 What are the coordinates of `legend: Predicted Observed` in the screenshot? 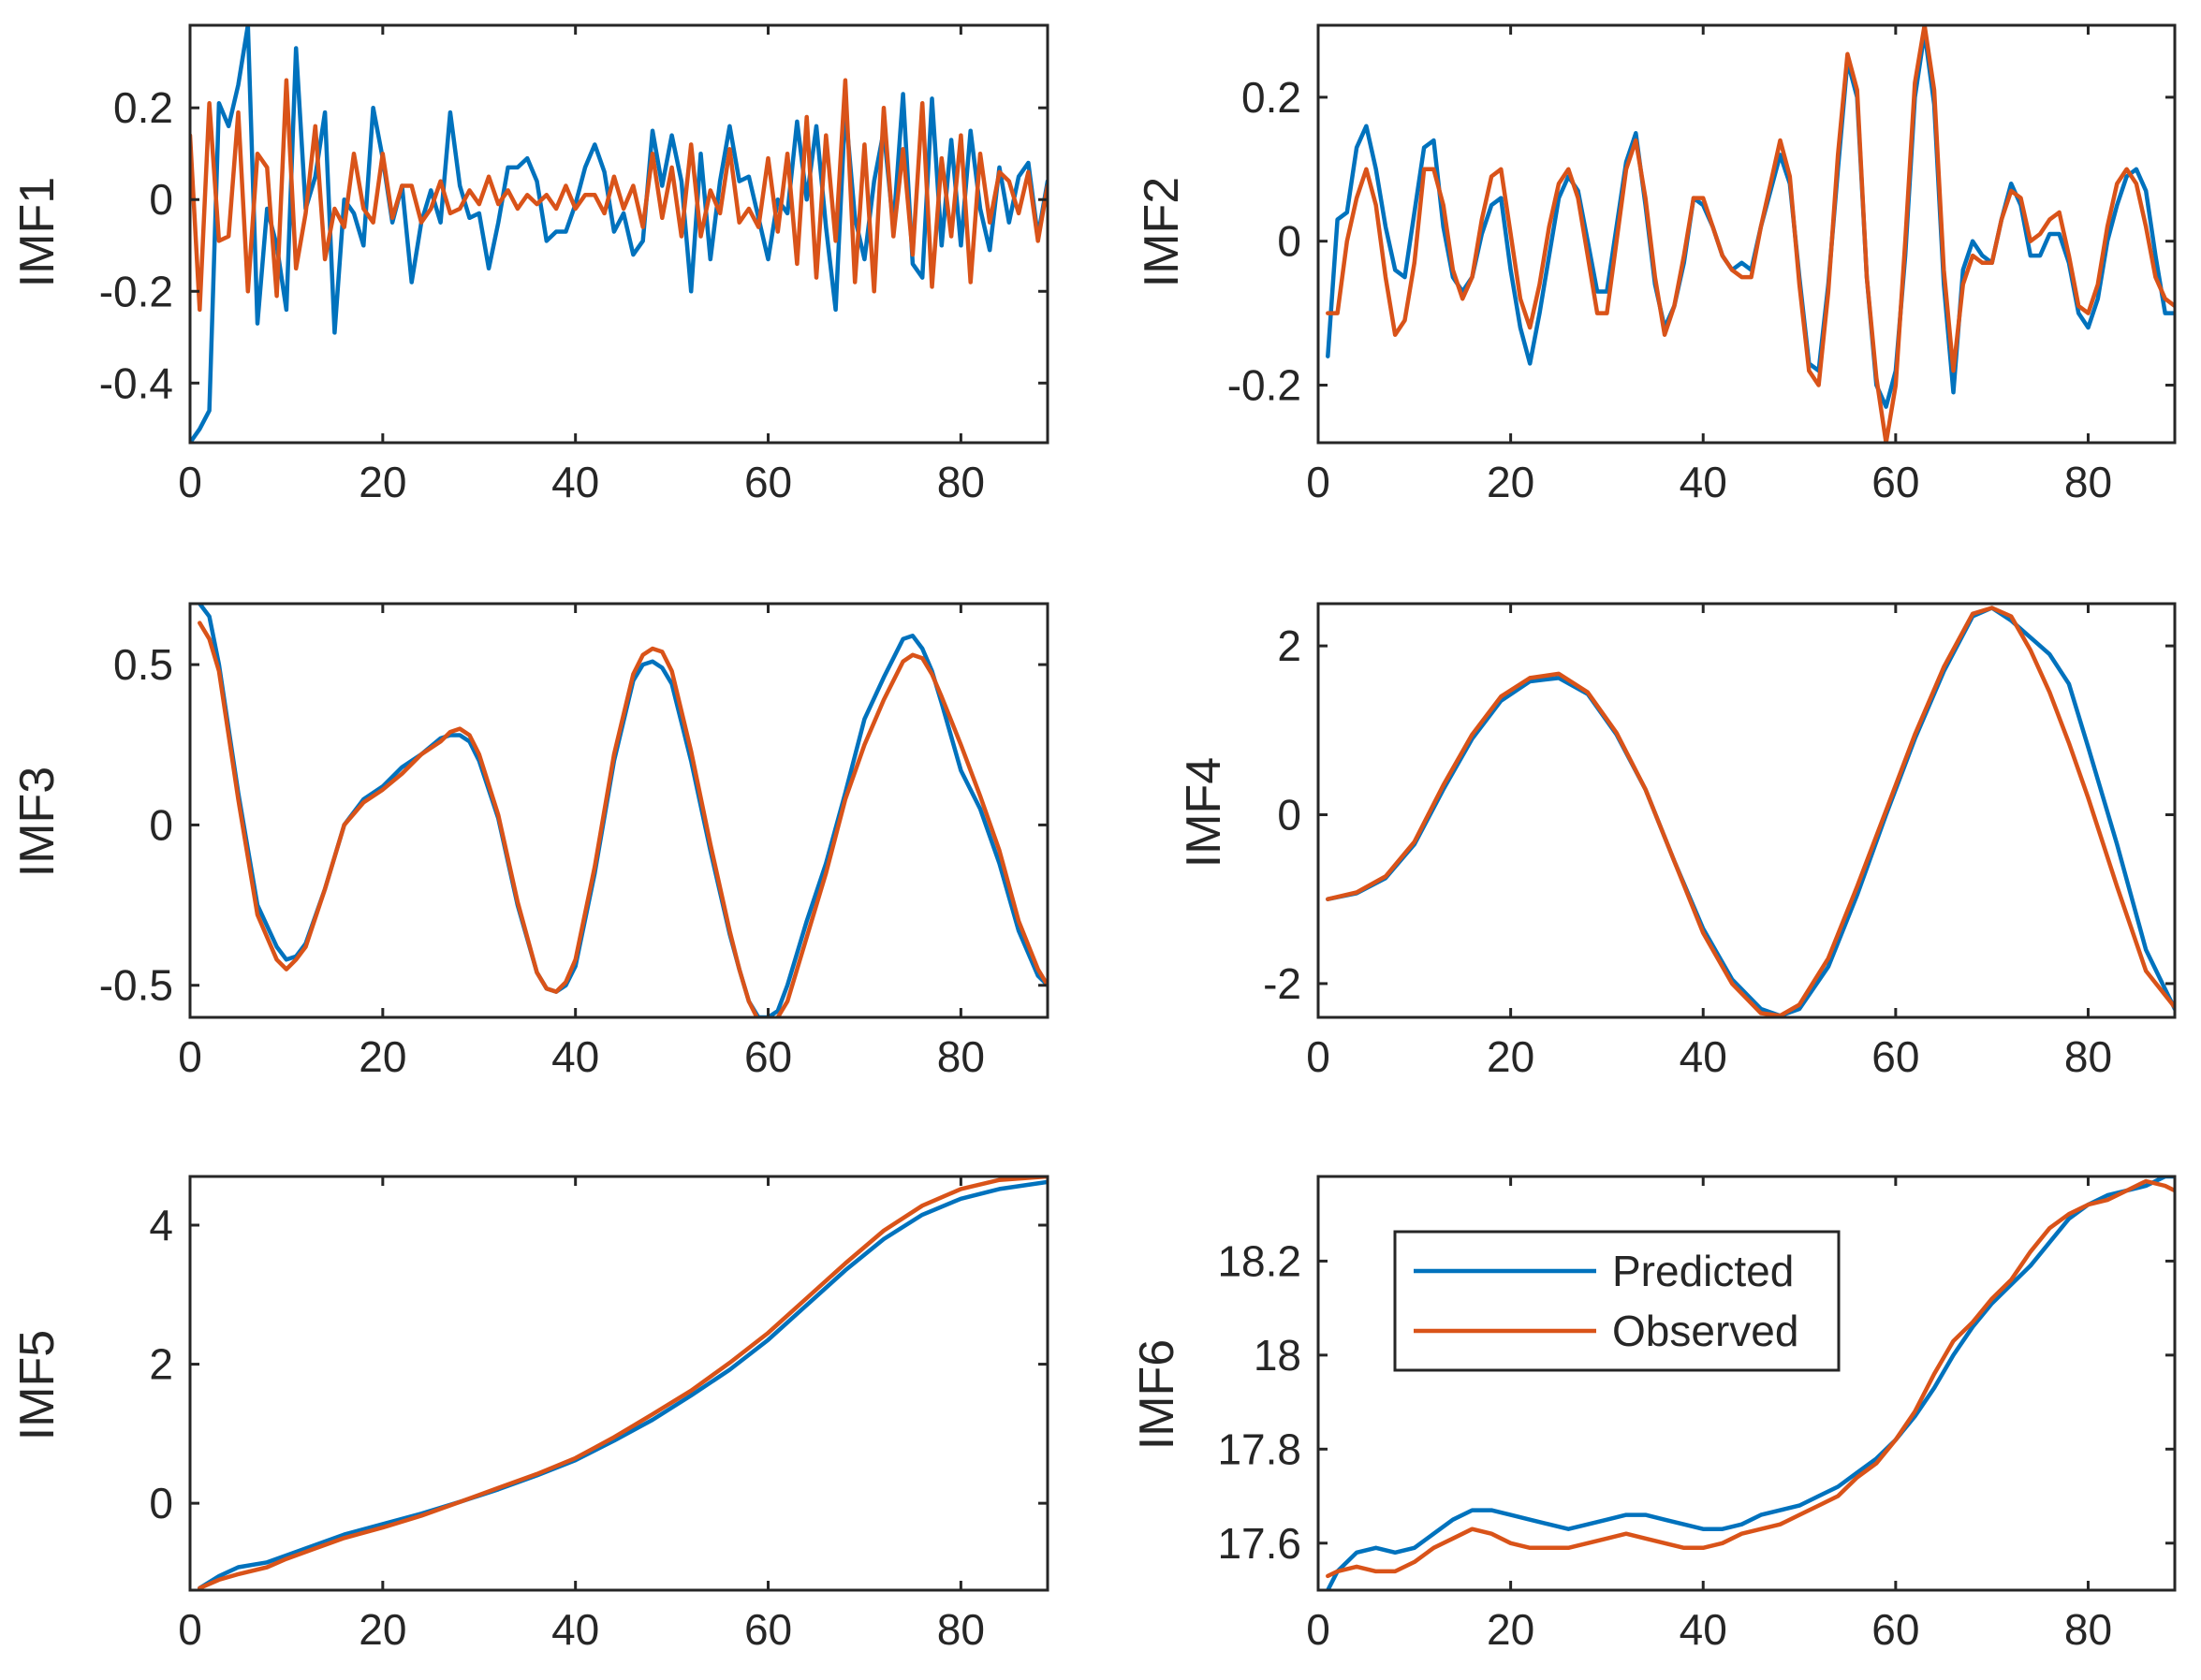 It's located at (1617, 1301).